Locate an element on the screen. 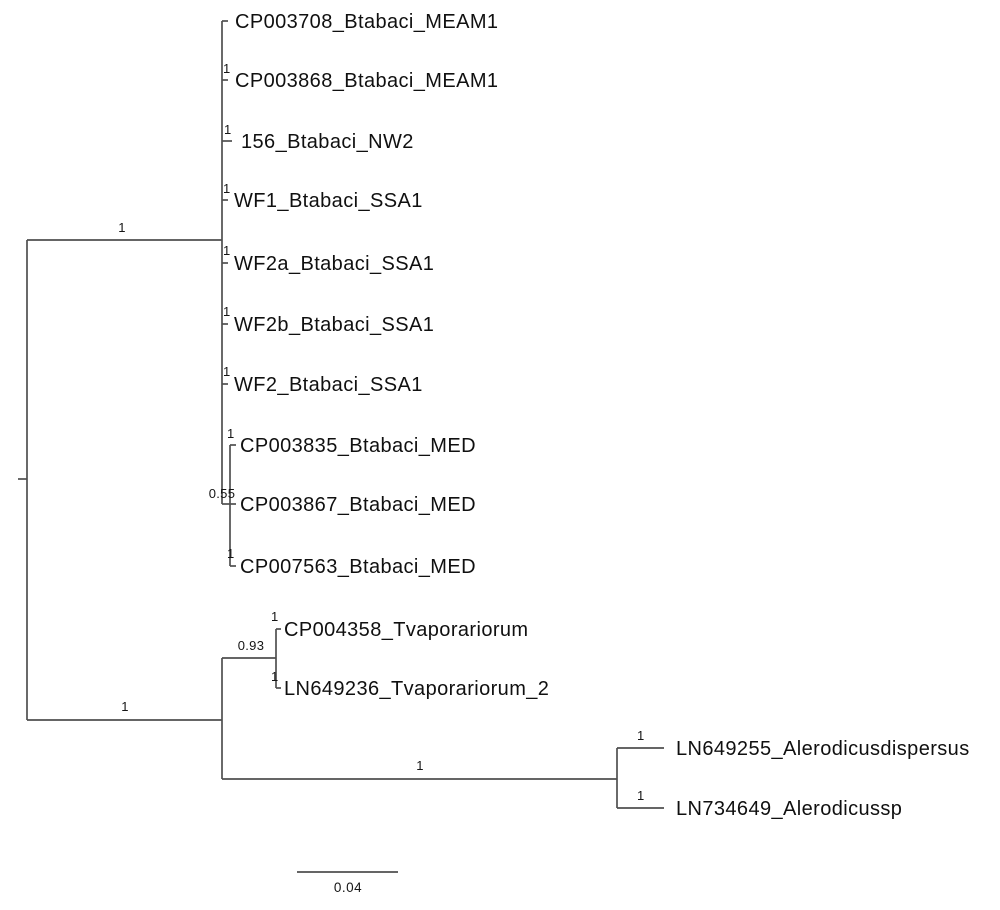 Image resolution: width=1000 pixels, height=910 pixels. tip-label: CP007563_Btabaci_MED is located at coordinates (358, 567).